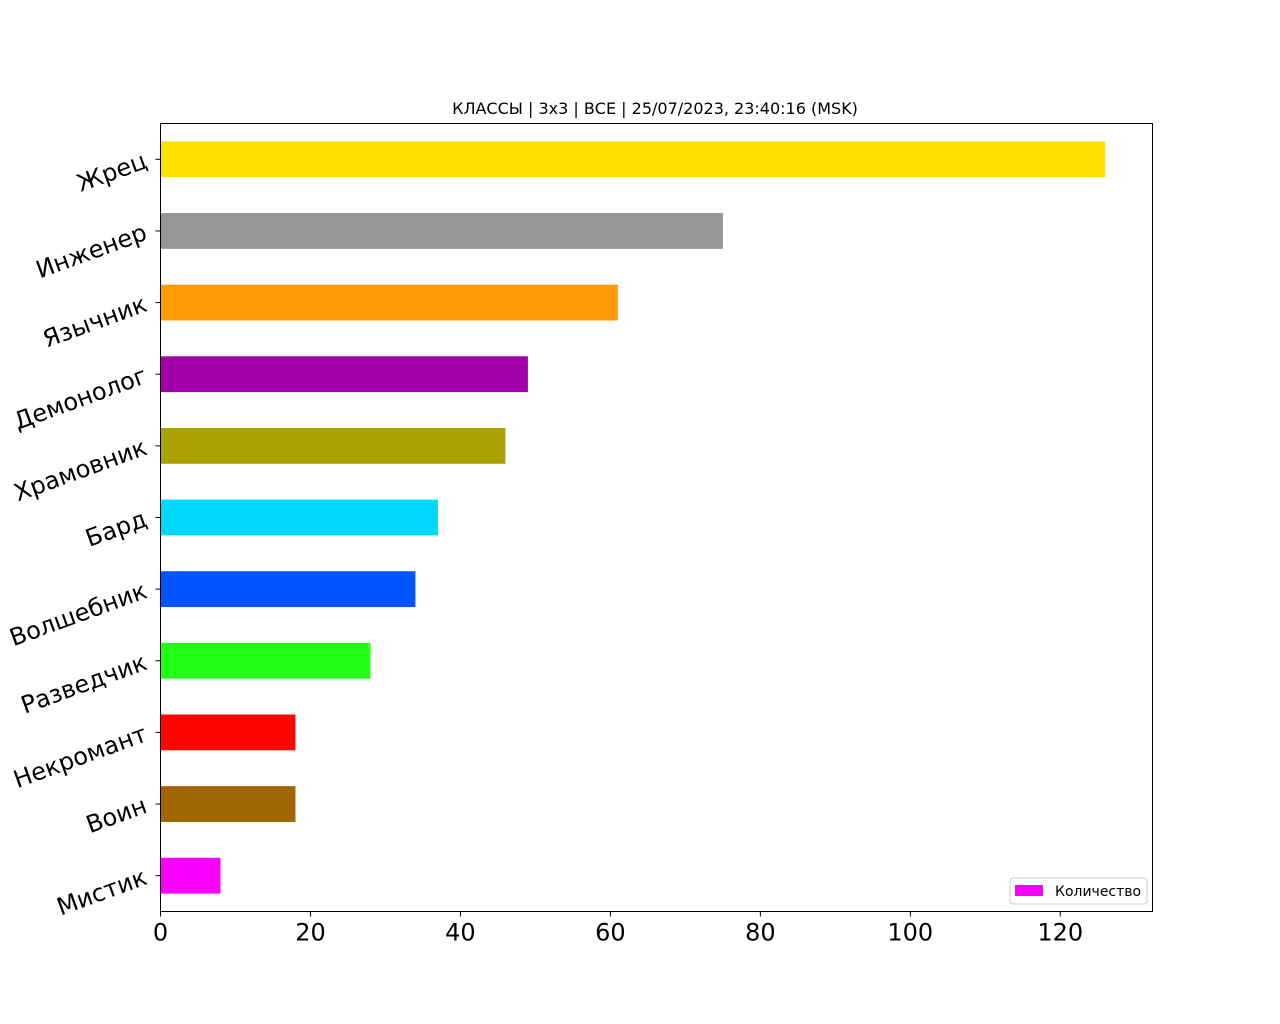 The image size is (1280, 1024). I want to click on legend-box, so click(1078, 891).